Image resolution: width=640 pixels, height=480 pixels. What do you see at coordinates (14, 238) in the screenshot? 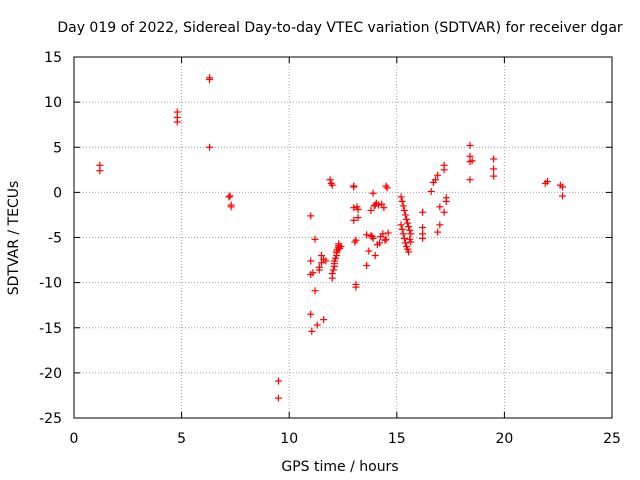
I see `y-axis-label: SDTVAR / TECUs` at bounding box center [14, 238].